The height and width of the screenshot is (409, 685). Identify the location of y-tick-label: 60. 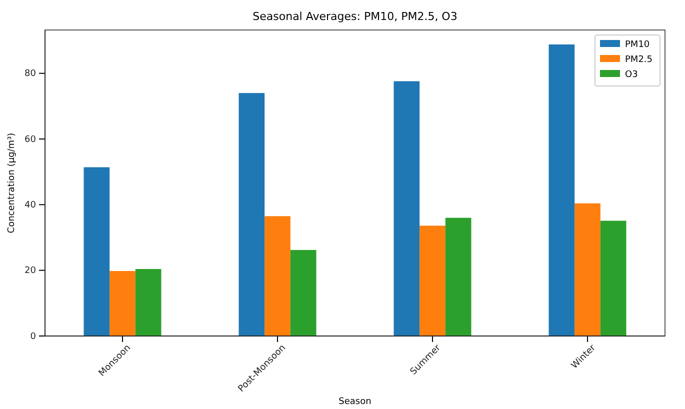
(30, 139).